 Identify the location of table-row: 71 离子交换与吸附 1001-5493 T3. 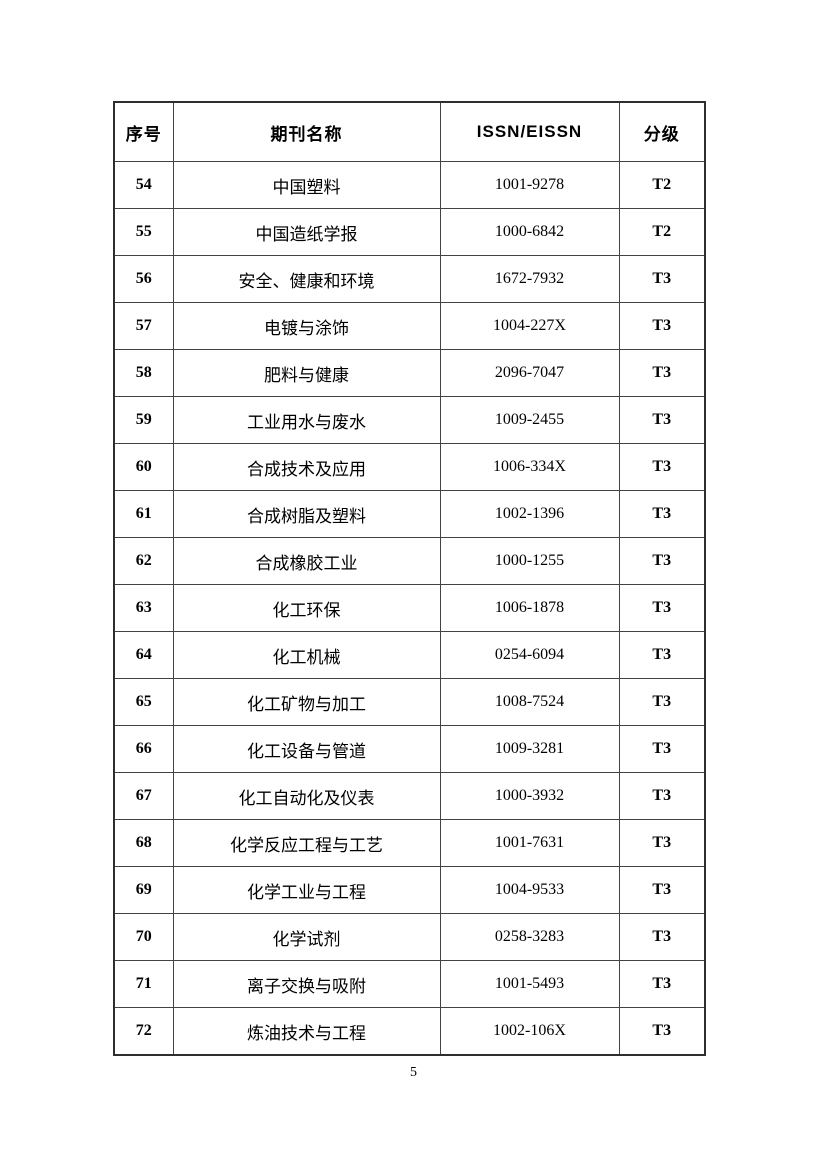
(409, 984).